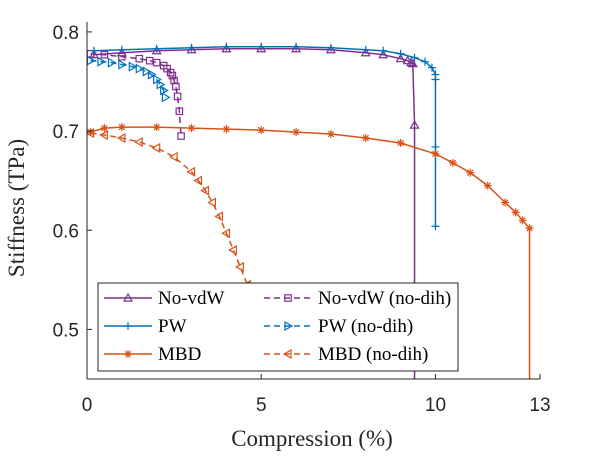  I want to click on legend-label: PW (no-dih), so click(365, 326).